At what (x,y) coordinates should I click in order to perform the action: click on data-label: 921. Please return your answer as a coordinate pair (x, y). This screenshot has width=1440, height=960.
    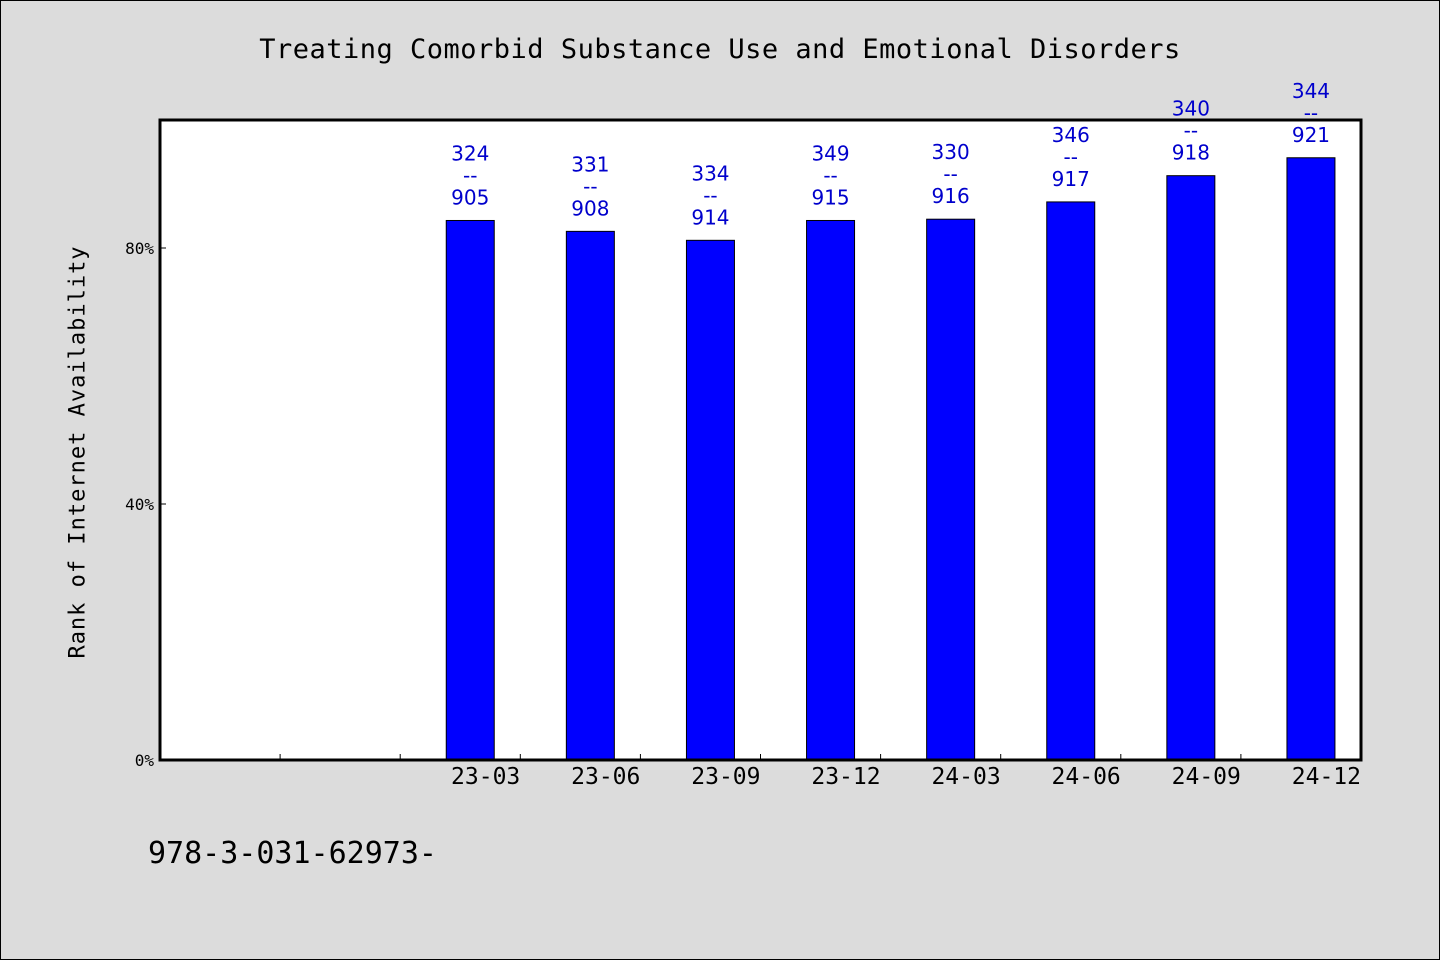
    Looking at the image, I should click on (1311, 135).